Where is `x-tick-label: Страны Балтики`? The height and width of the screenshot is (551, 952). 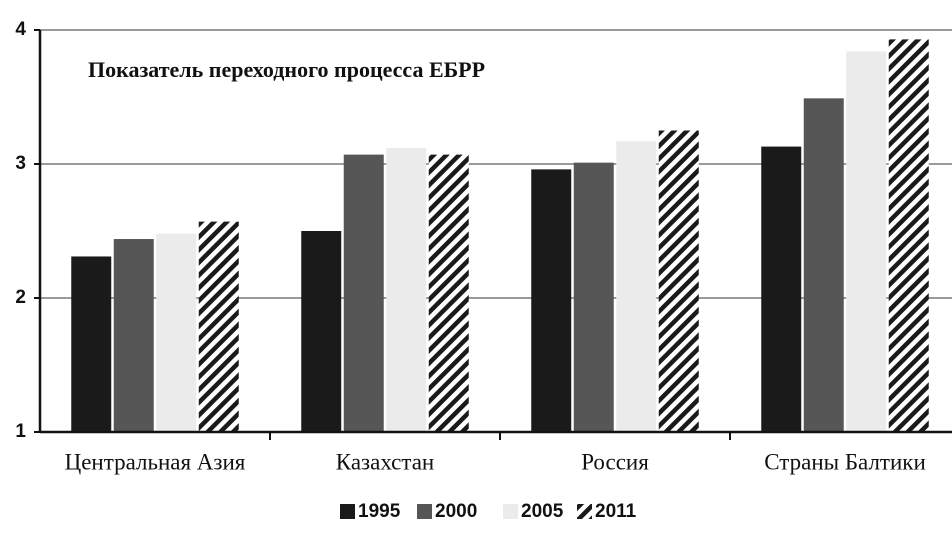 x-tick-label: Страны Балтики is located at coordinates (845, 461).